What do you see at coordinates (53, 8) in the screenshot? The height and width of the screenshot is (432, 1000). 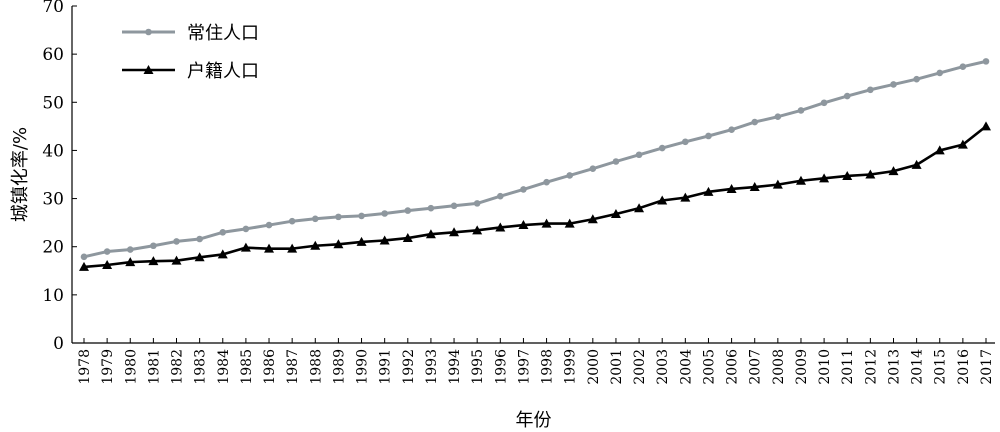 I see `y-tick-label: 70` at bounding box center [53, 8].